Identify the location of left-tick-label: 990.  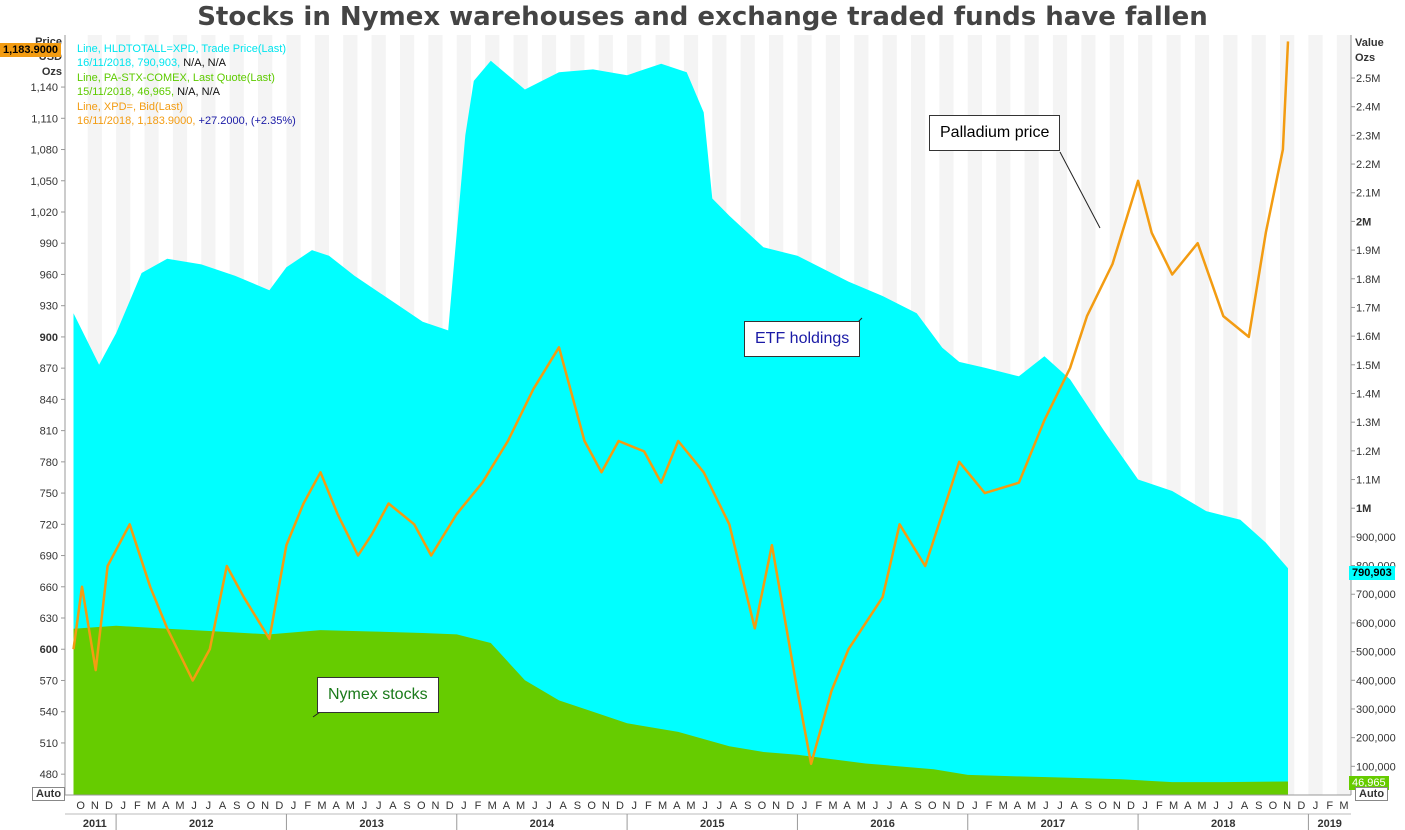
(49, 244).